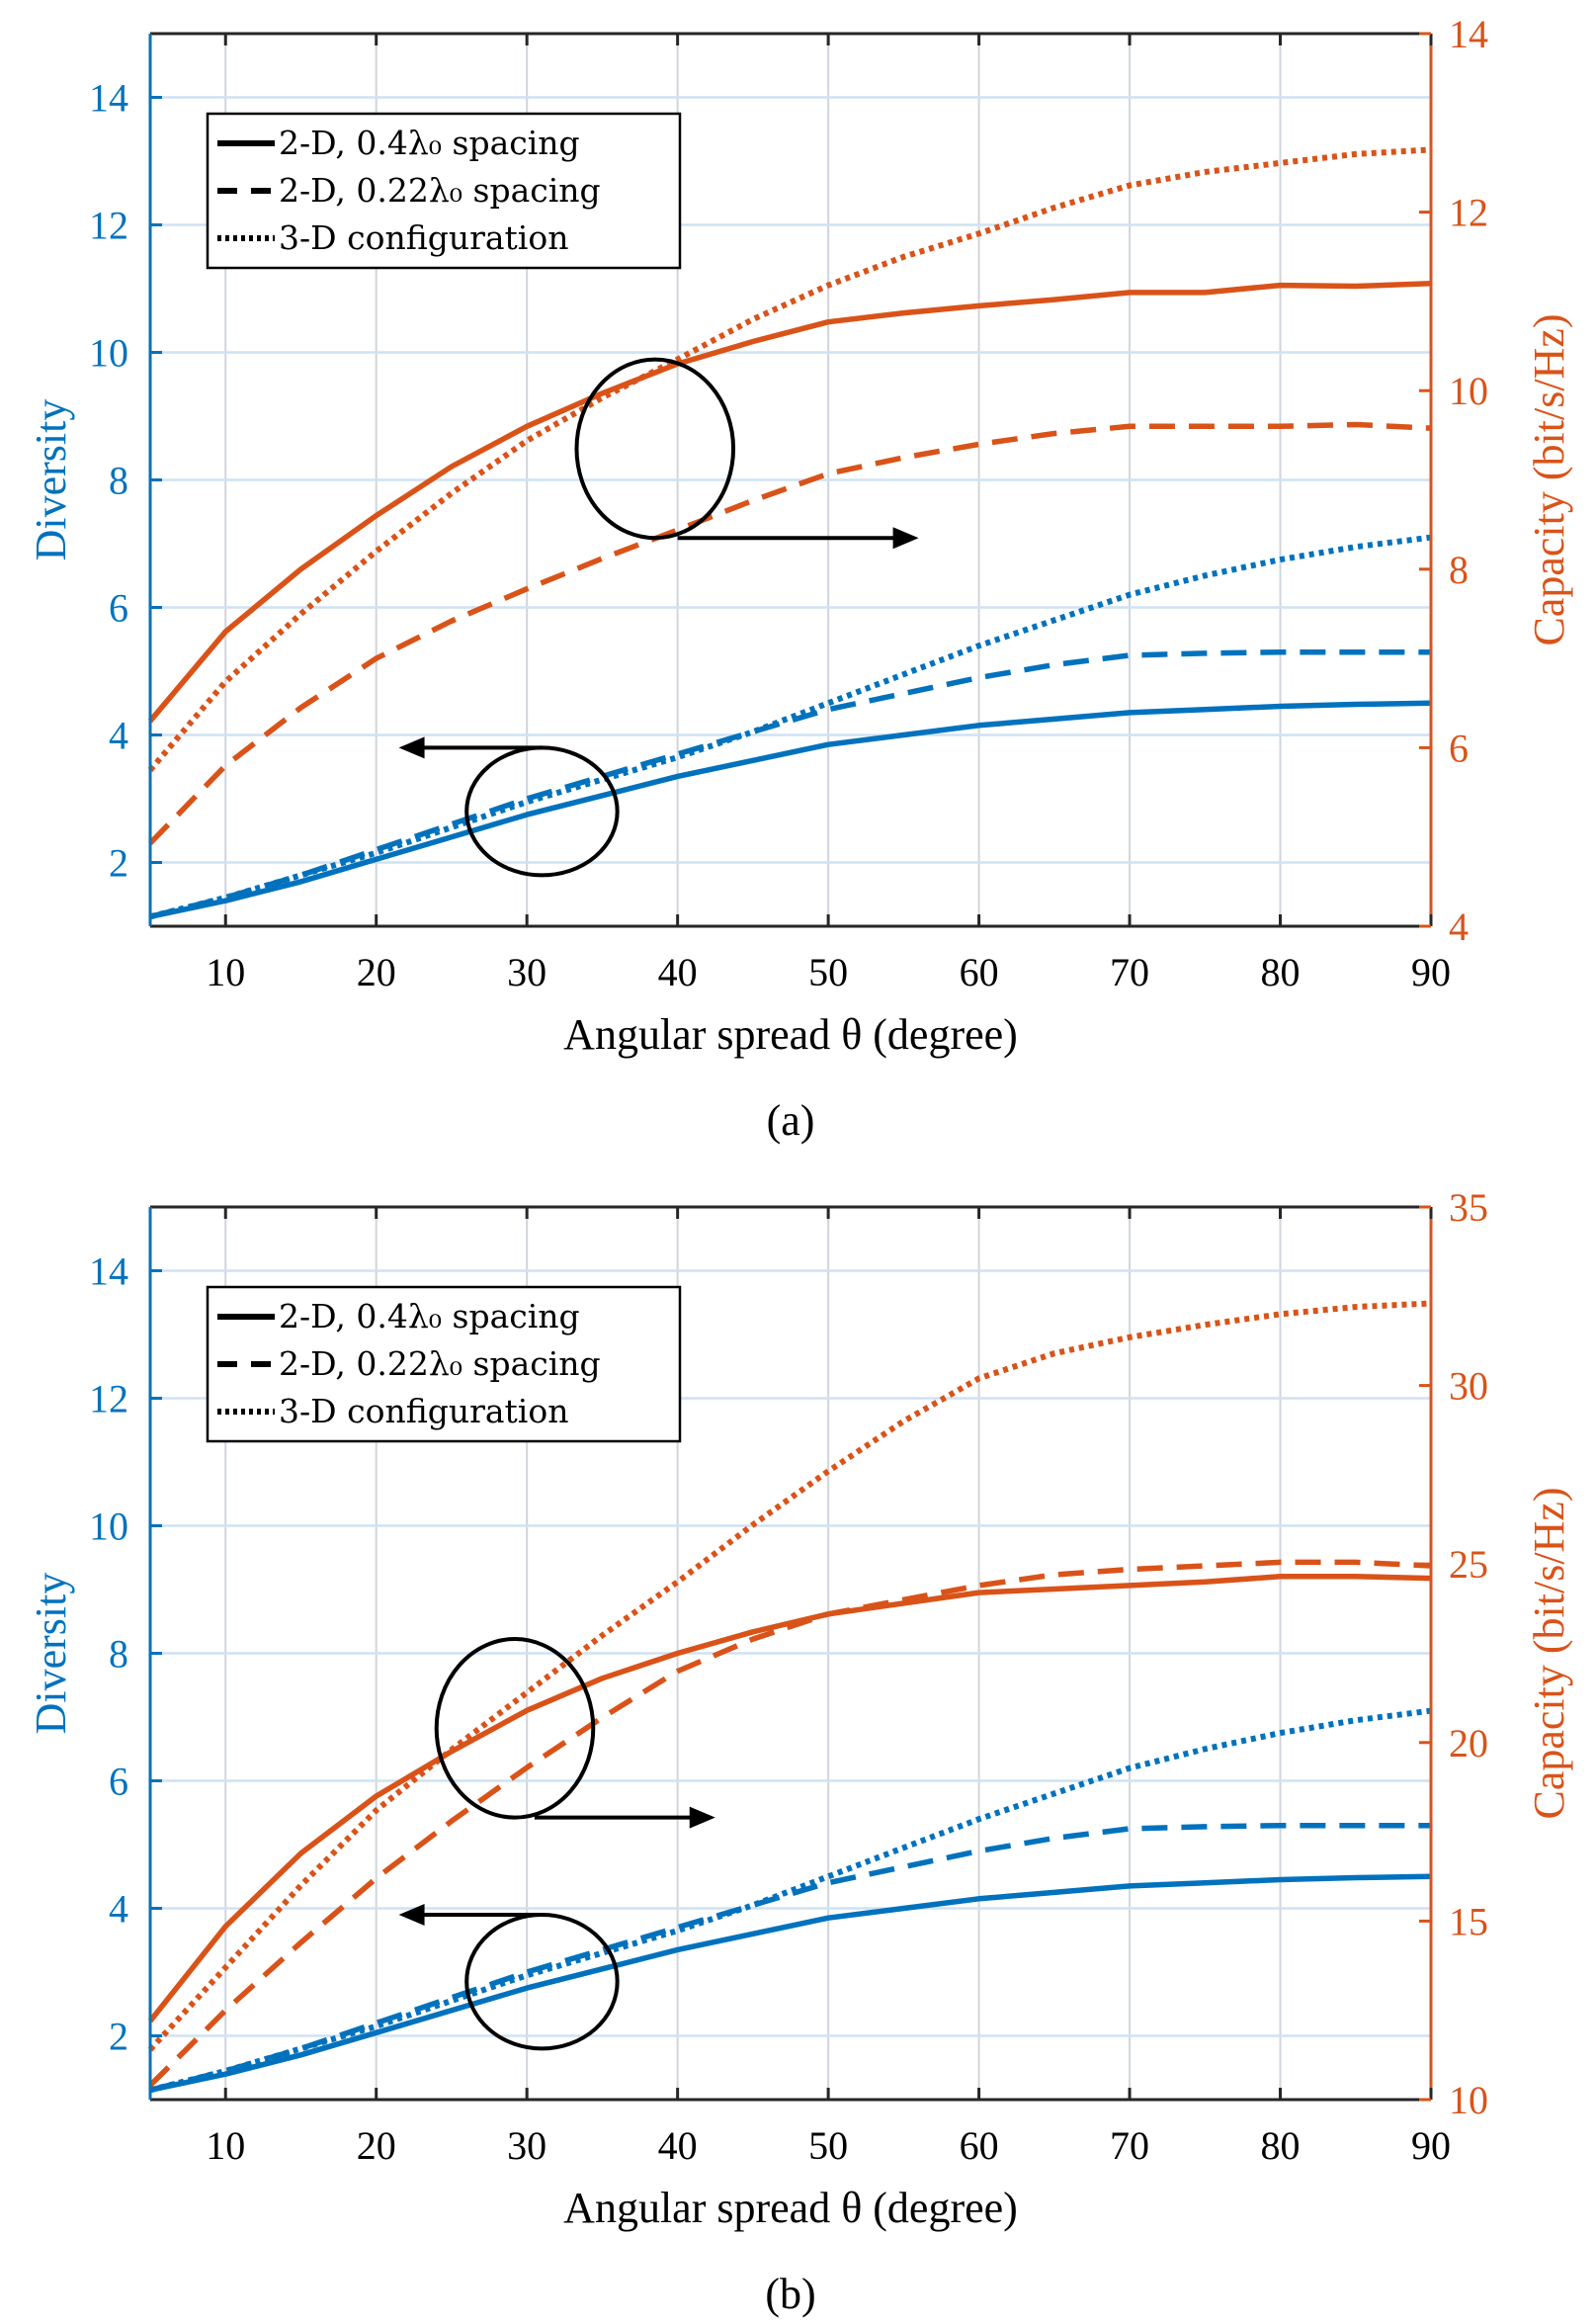  Describe the element at coordinates (1459, 570) in the screenshot. I see `right-y-tick-label: 8` at that location.